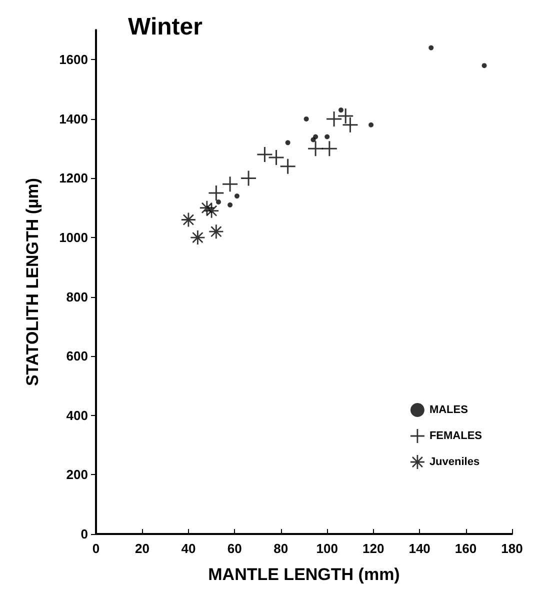 This screenshot has width=535, height=602. What do you see at coordinates (512, 548) in the screenshot?
I see `x-tick-label: 180` at bounding box center [512, 548].